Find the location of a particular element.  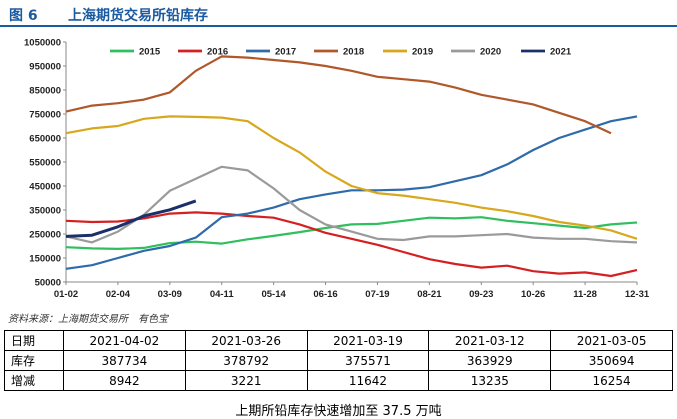

table-row-label: 增减 is located at coordinates (34, 380).